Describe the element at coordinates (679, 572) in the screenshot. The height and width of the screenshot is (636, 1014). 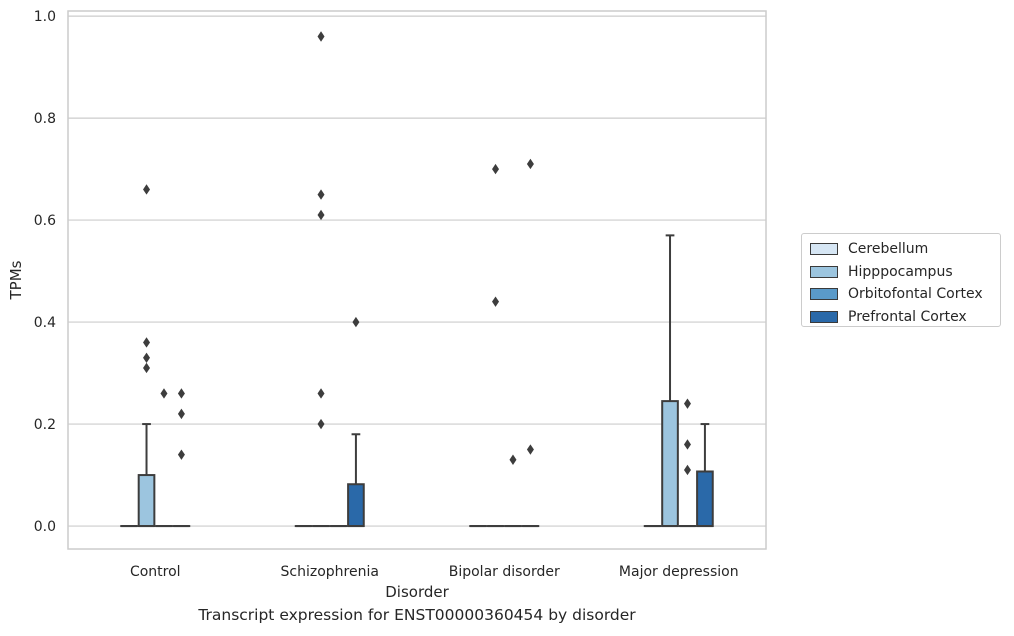
I see `x-tick-label: Major depression` at that location.